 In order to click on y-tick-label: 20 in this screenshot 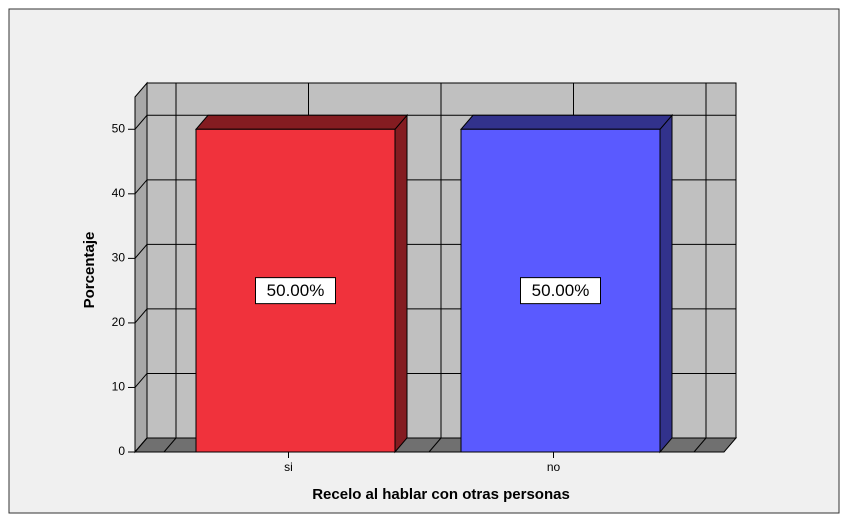, I will do `click(119, 322)`.